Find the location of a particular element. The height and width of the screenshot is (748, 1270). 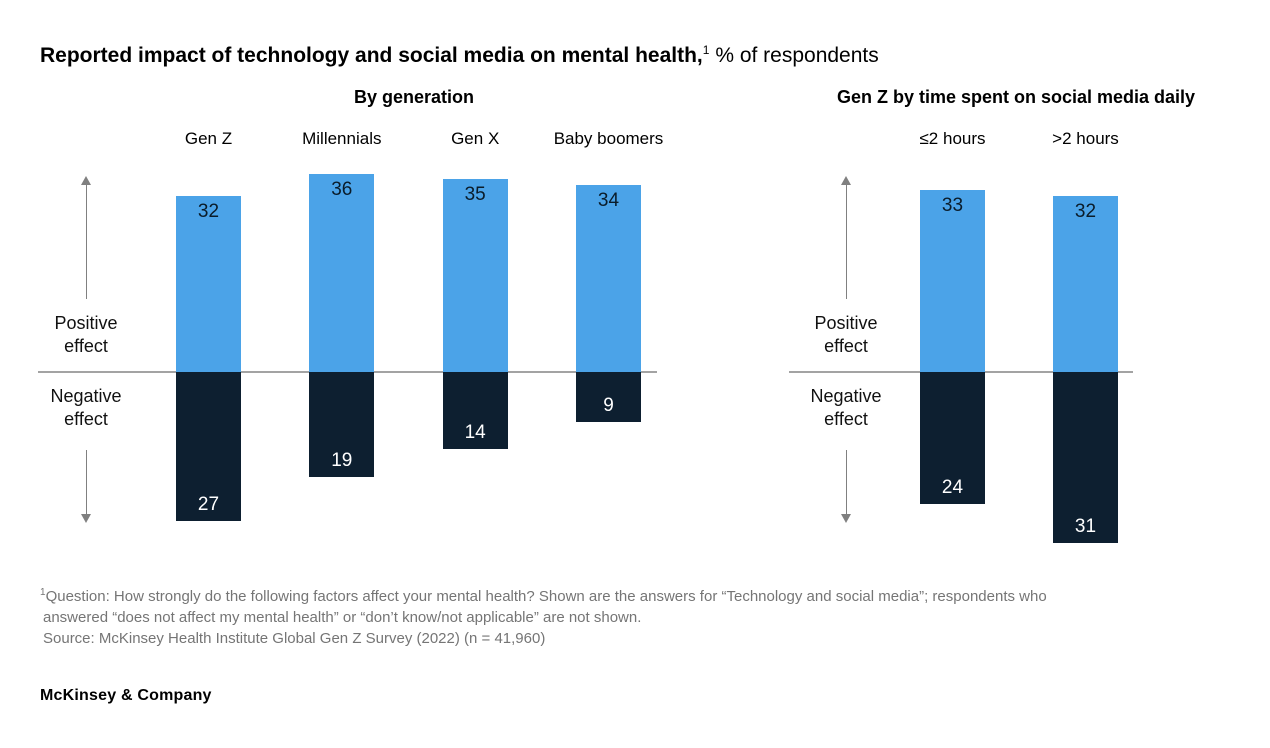

bar-value-label: 33 is located at coordinates (952, 205).